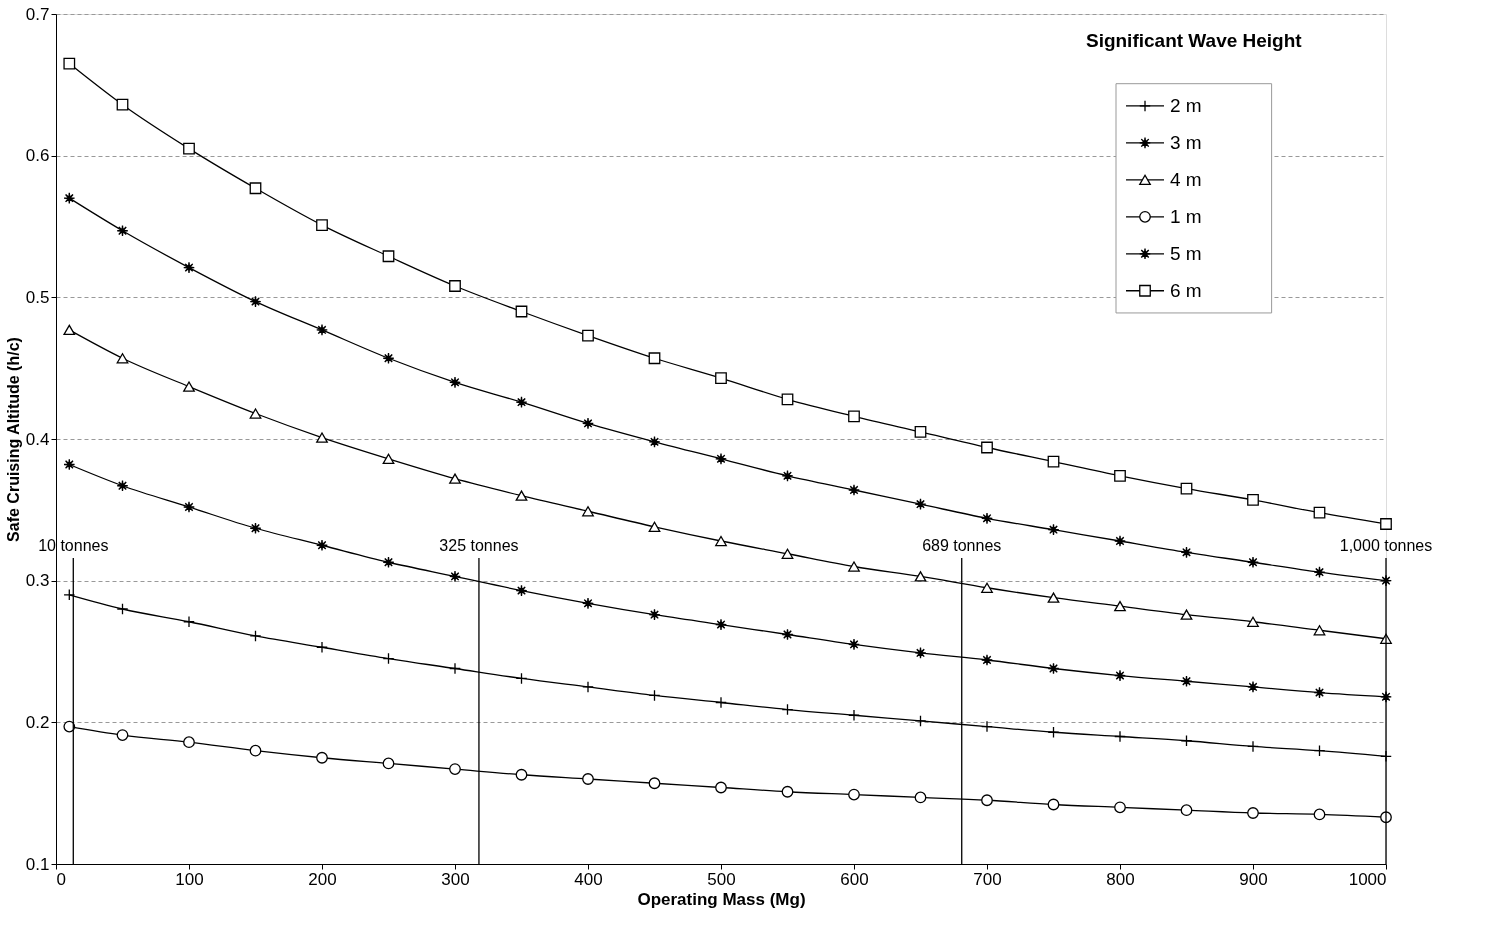 The width and height of the screenshot is (1512, 952). I want to click on y-axis-title: Safe Cruising Altitude (h/c), so click(13, 439).